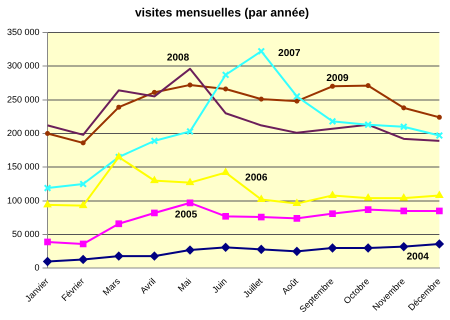 The width and height of the screenshot is (450, 320). Describe the element at coordinates (23, 200) in the screenshot. I see `y-tick-label: 100 000` at that location.